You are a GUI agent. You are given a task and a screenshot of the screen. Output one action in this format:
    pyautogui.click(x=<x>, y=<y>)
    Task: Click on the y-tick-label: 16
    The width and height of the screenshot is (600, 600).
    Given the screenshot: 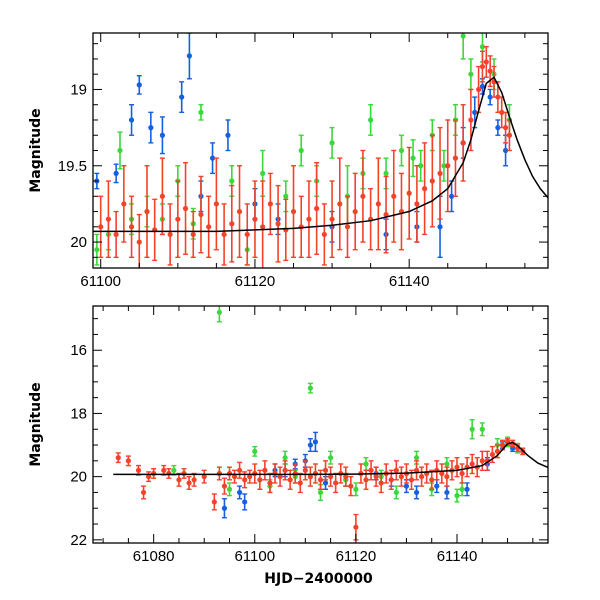 What is the action you would take?
    pyautogui.click(x=78, y=350)
    